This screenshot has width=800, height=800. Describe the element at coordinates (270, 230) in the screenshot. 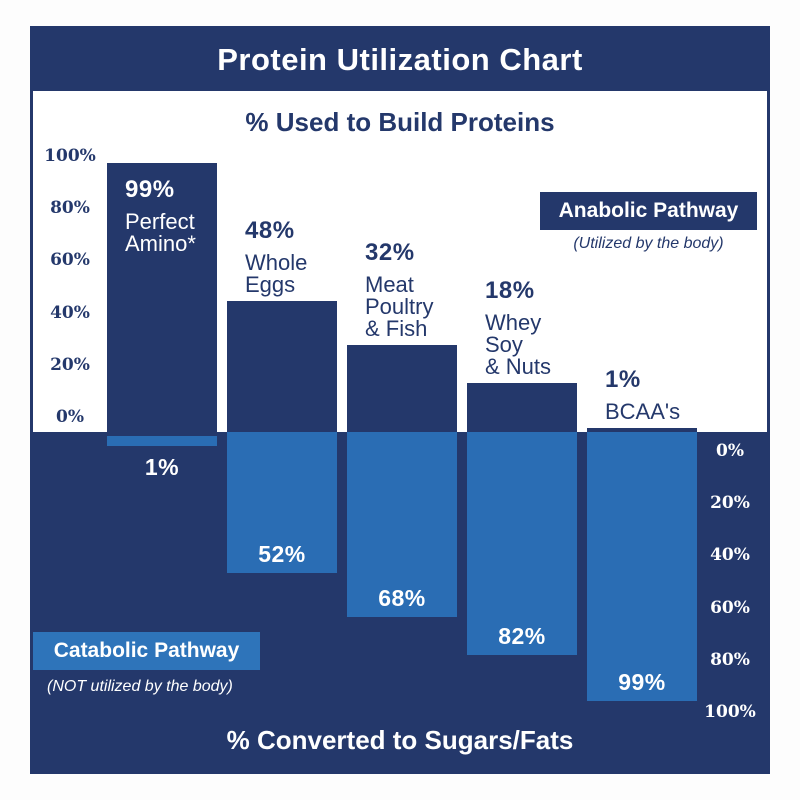

I see `bar-build-percent: 48%` at that location.